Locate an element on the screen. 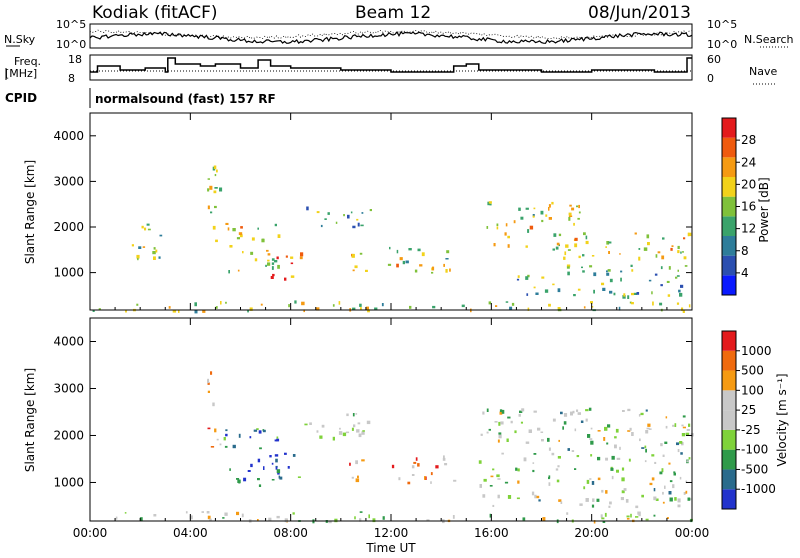 The width and height of the screenshot is (800, 558). colorbar-tick-label: 500 is located at coordinates (752, 371).